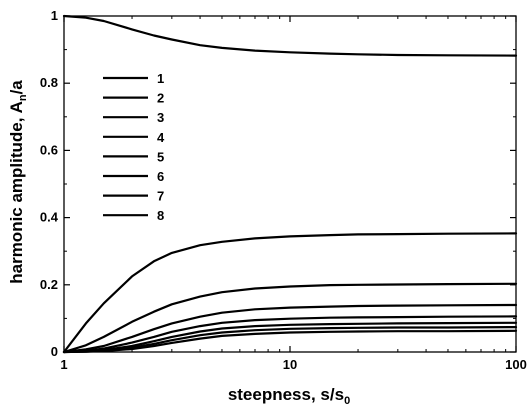 The image size is (529, 414). I want to click on x-axis-title: steepness, s/s0, so click(289, 396).